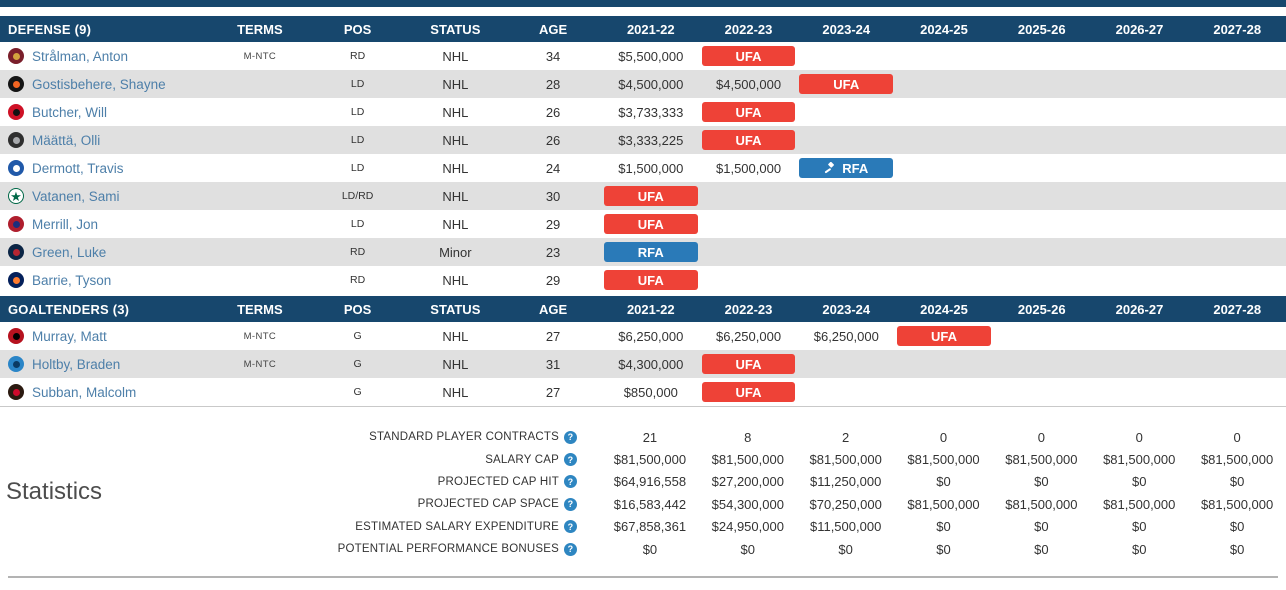 Image resolution: width=1286 pixels, height=590 pixels. I want to click on player-name-link: Gostisbehere, Shayne, so click(99, 84).